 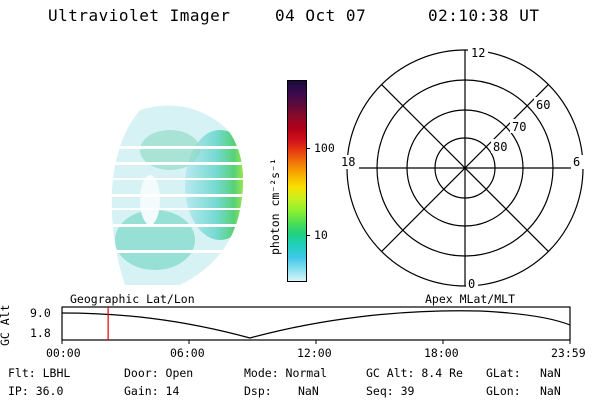 What do you see at coordinates (132, 299) in the screenshot?
I see `timeline-left-label: Geographic Lat/Lon` at bounding box center [132, 299].